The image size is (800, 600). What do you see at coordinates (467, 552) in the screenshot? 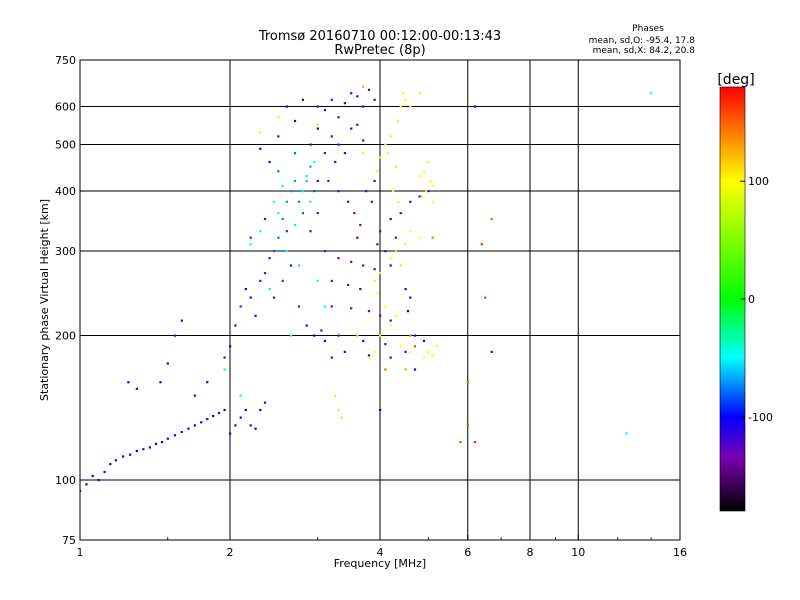
I see `x-tick-label: 6` at bounding box center [467, 552].